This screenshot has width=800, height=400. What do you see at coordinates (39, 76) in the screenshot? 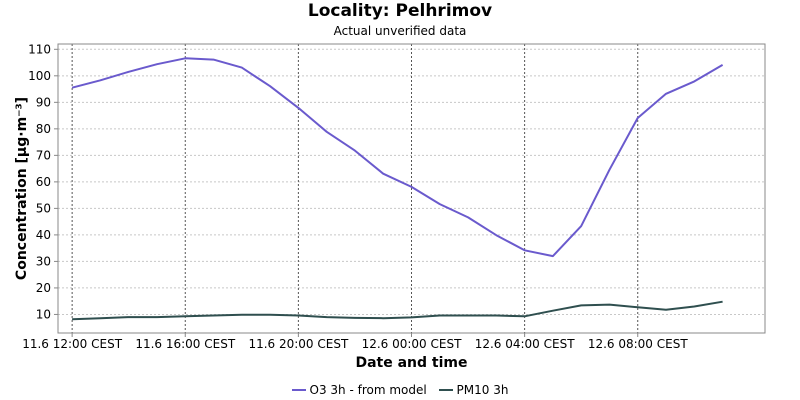
I see `y-tick-label: 100` at bounding box center [39, 76].